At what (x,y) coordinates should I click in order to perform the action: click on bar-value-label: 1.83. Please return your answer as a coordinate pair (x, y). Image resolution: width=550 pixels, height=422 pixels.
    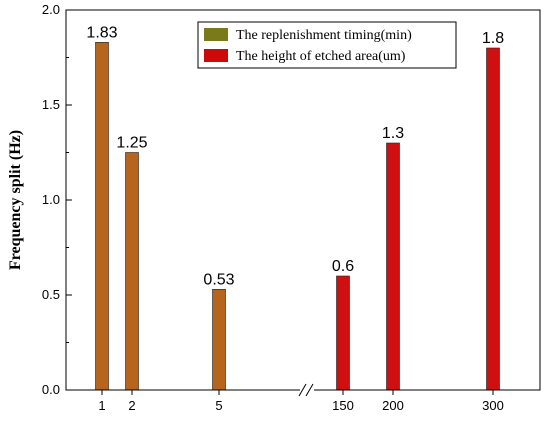
    Looking at the image, I should click on (101, 32).